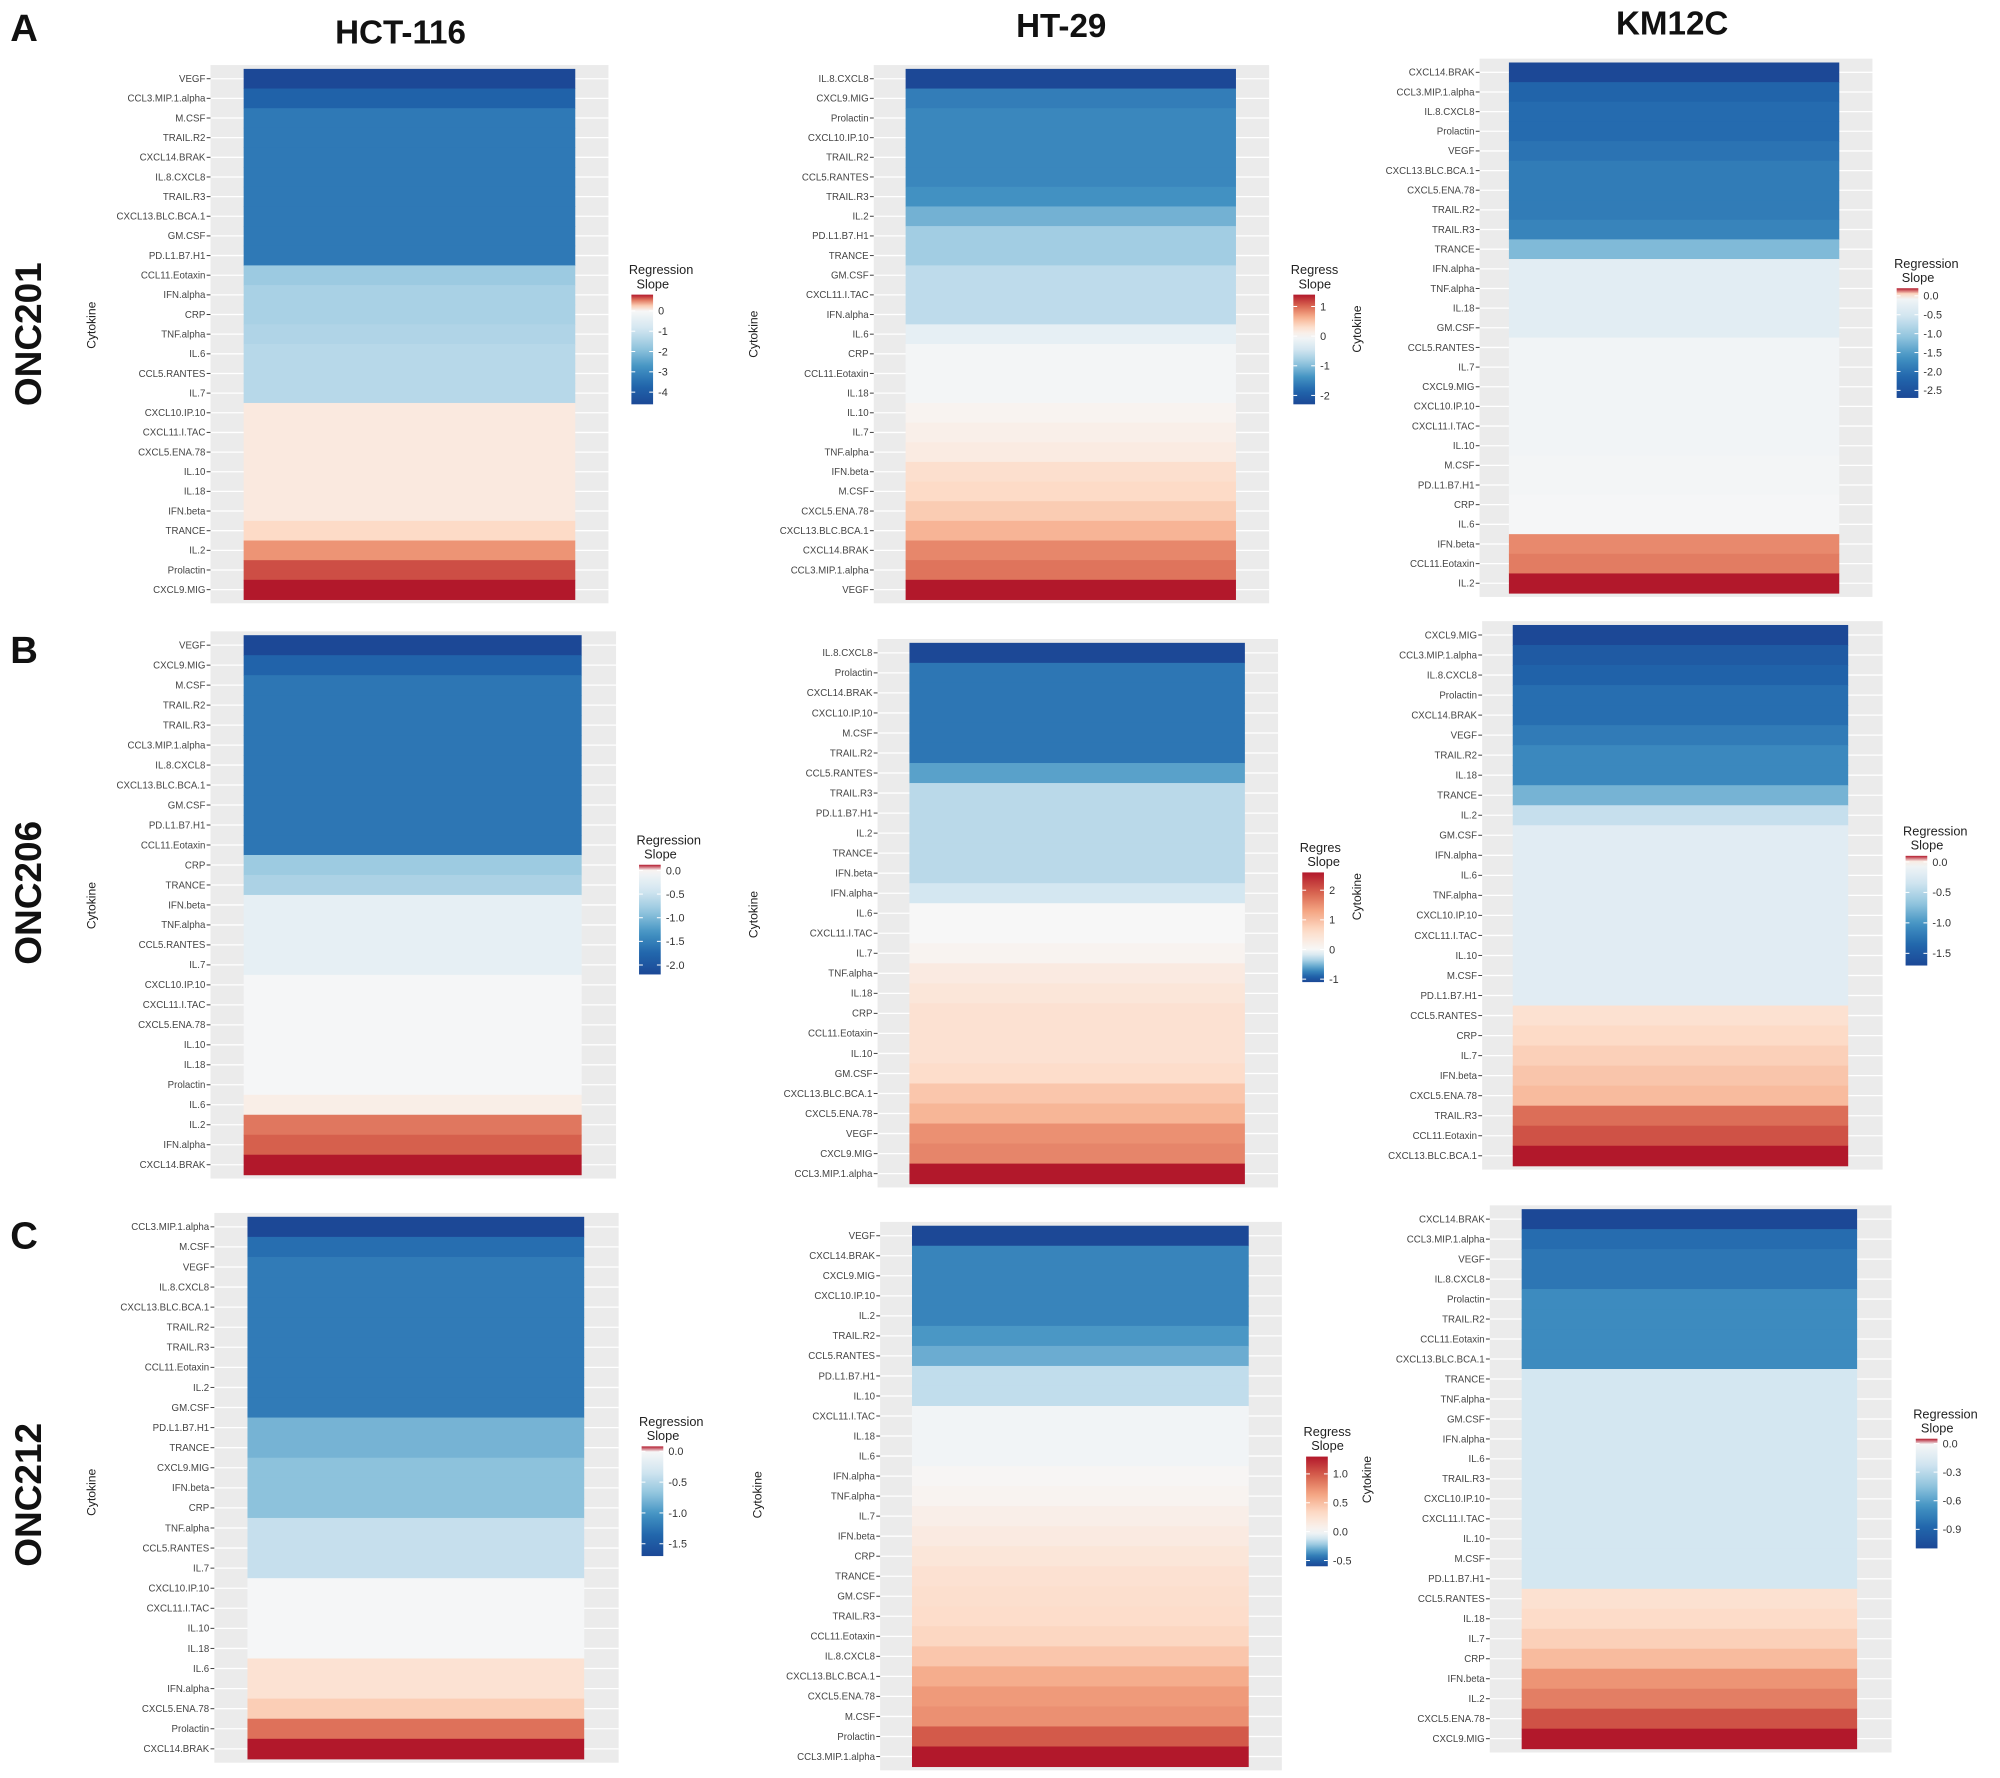 The image size is (2000, 1778). Describe the element at coordinates (195, 472) in the screenshot. I see `y-tick-label: IL.10` at that location.